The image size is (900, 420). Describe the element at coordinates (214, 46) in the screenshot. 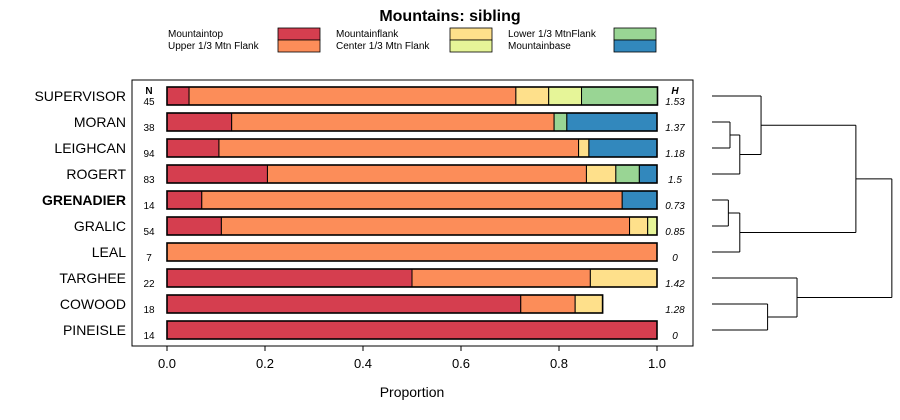

I see `legend-label-upper-1-3-mtn-flank: Upper 1/3 Mtn Flank` at that location.